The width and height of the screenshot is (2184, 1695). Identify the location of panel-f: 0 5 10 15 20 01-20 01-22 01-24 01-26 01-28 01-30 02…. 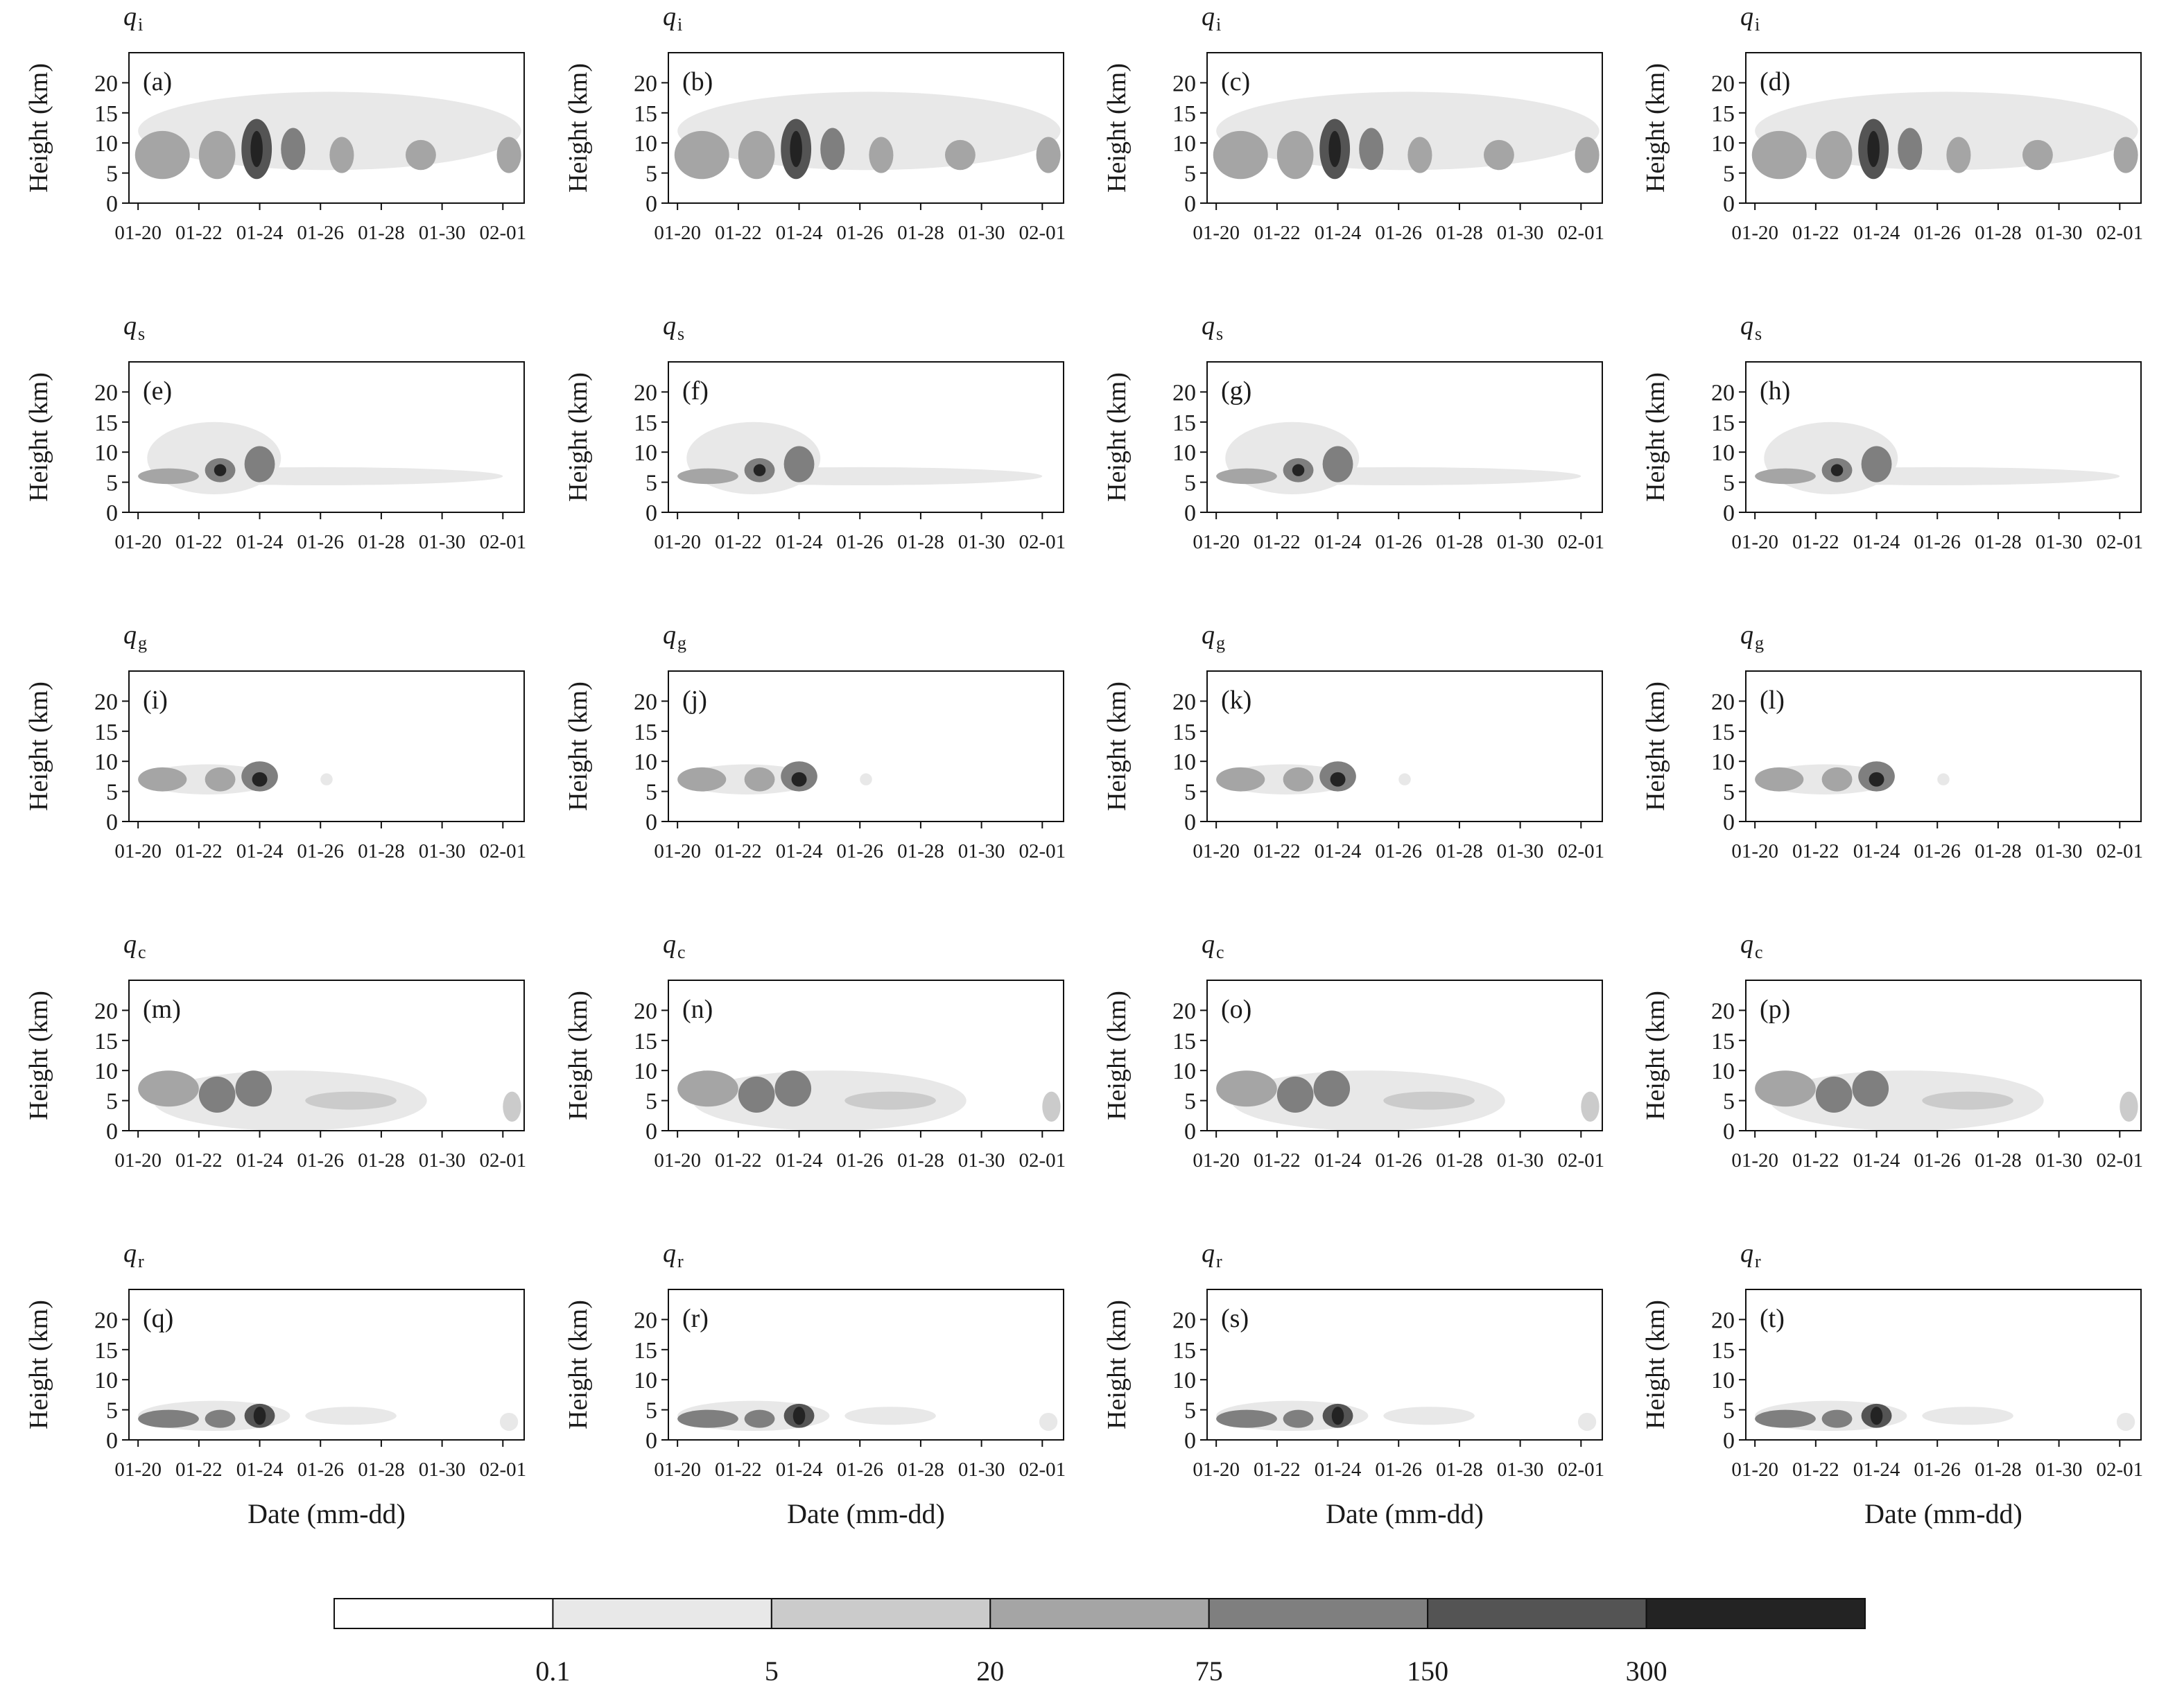
(815, 432).